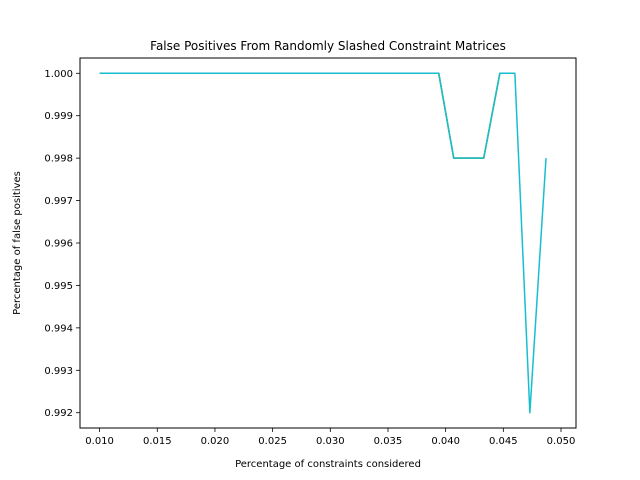 Image resolution: width=640 pixels, height=480 pixels. What do you see at coordinates (58, 286) in the screenshot?
I see `y-tick-label: 0.995` at bounding box center [58, 286].